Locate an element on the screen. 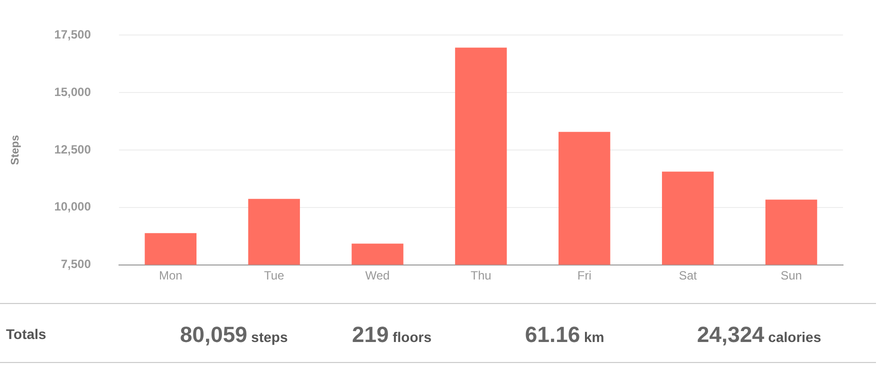 This screenshot has width=883, height=371. text: 61.16 km is located at coordinates (564, 334).